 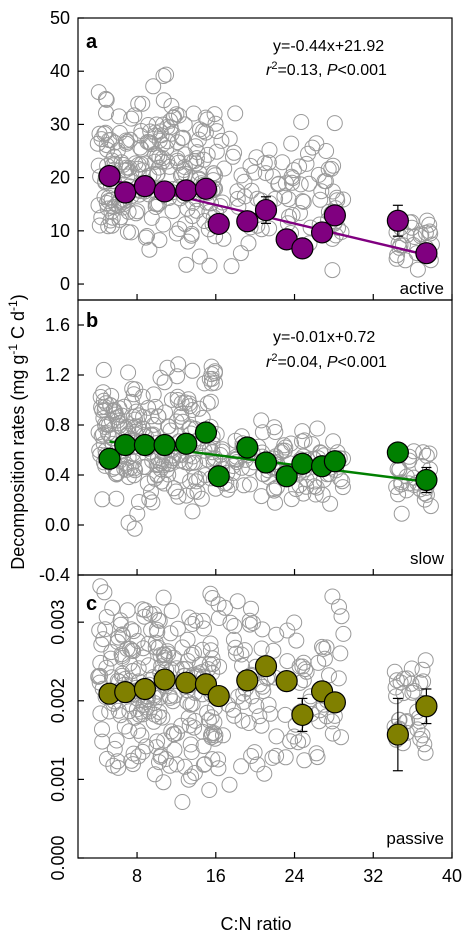 I want to click on panel-c-letter: c, so click(x=91, y=604).